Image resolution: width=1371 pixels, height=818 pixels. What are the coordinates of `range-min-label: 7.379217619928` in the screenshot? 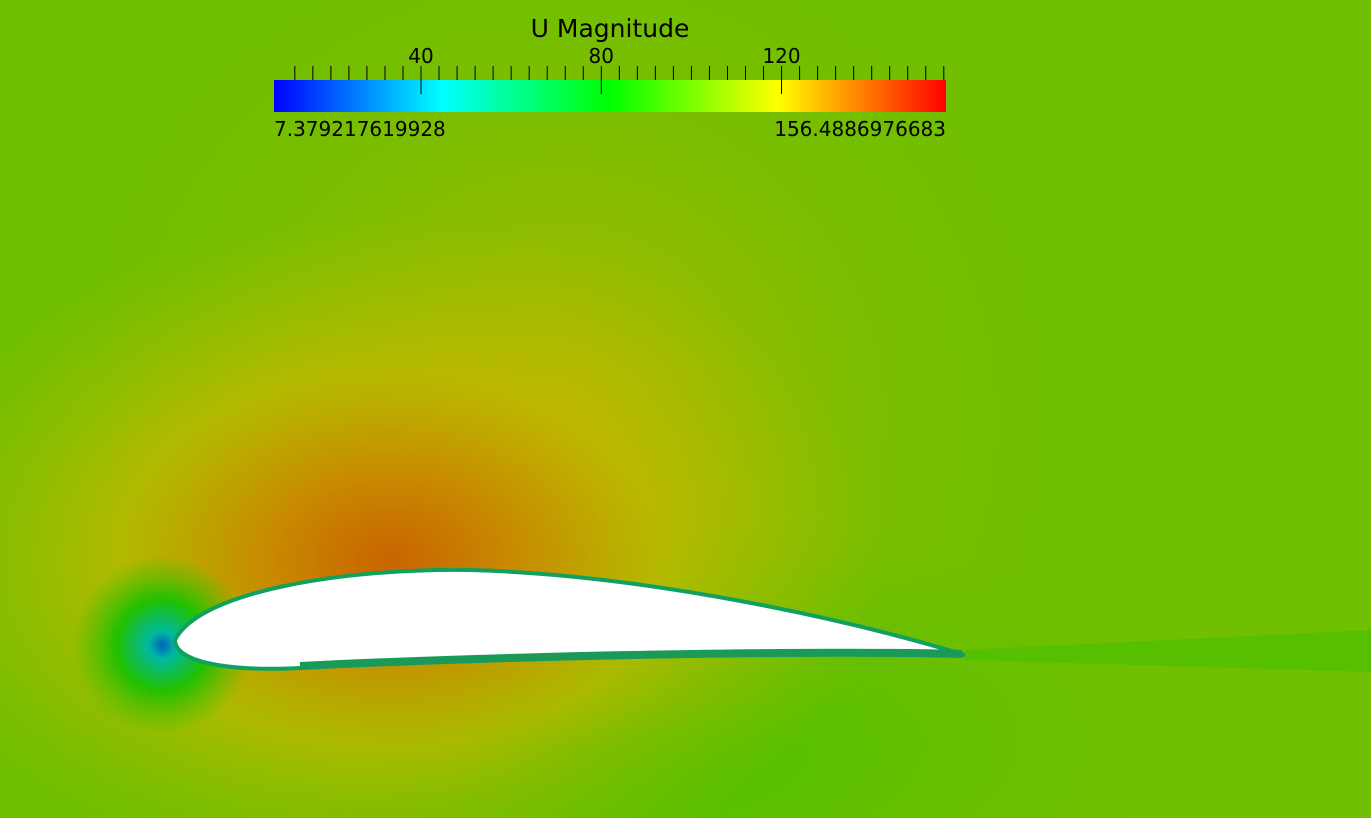 It's located at (360, 129).